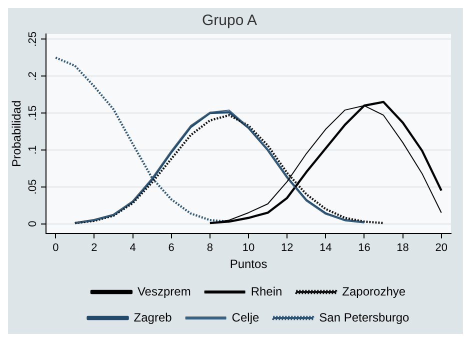 This screenshot has width=471, height=342. I want to click on x-tick-label: 8, so click(209, 248).